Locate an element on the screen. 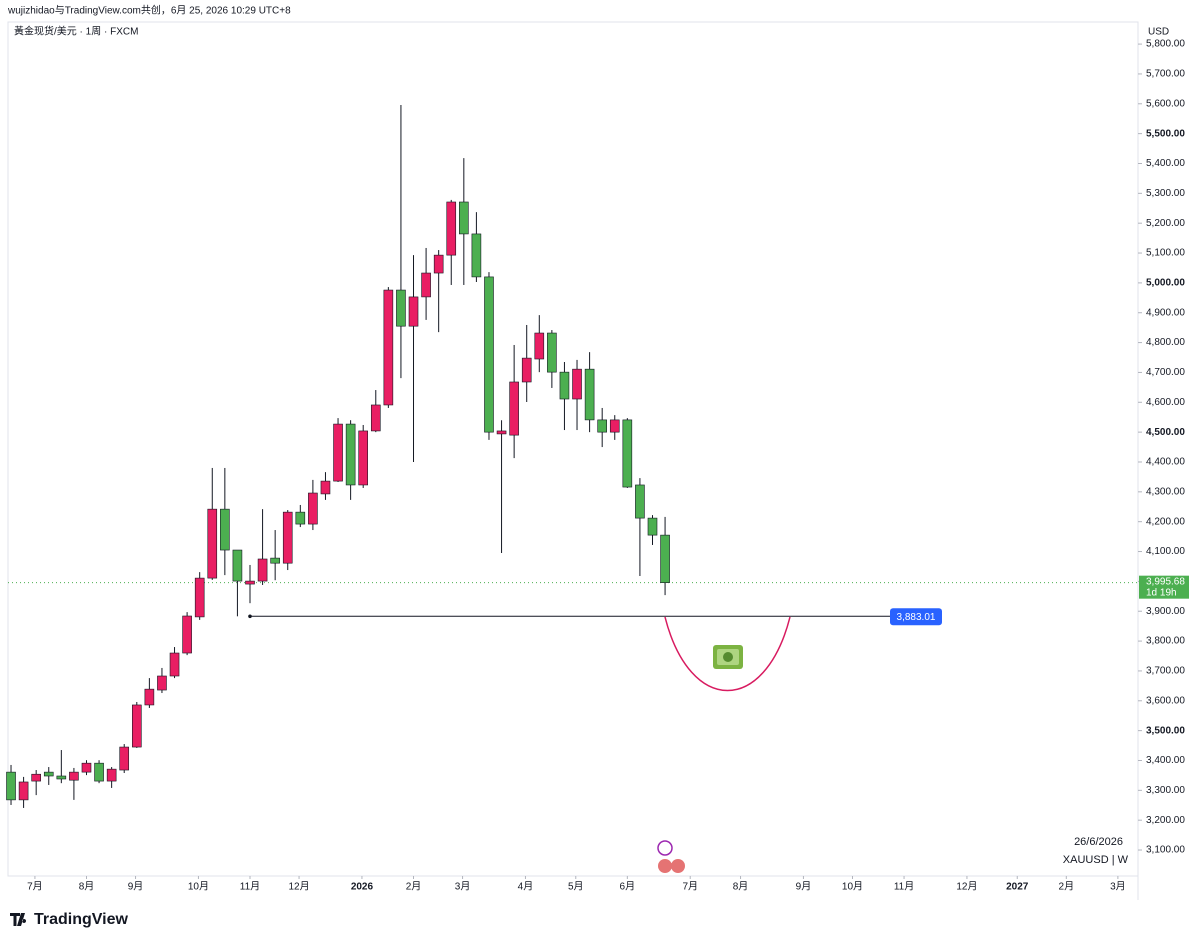 The height and width of the screenshot is (942, 1200). y-tick-label: 4,500.00 is located at coordinates (1165, 432).